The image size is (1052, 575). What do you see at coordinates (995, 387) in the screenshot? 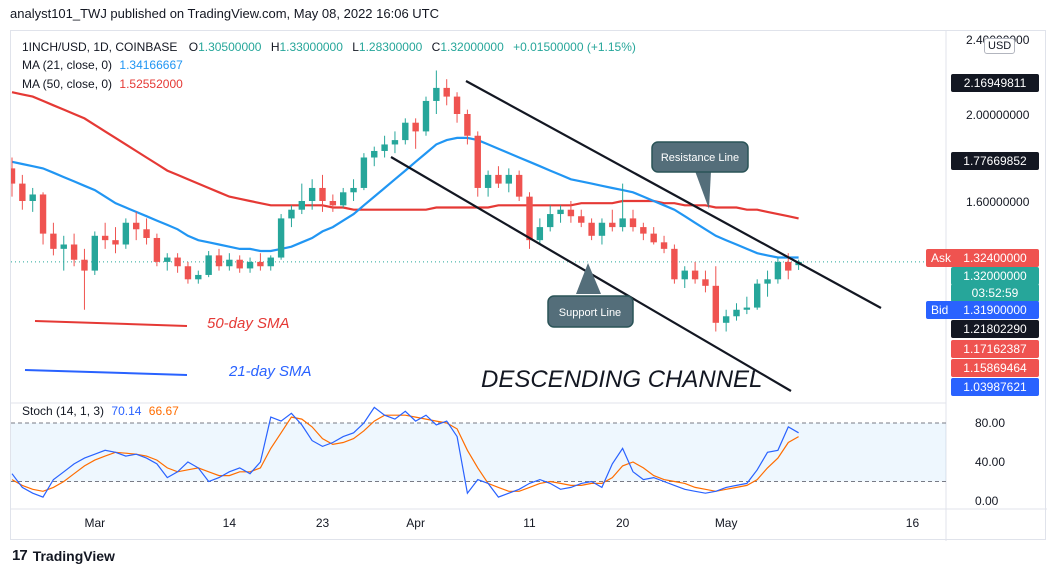
I see `price-label-text: 1.03987621` at bounding box center [995, 387].